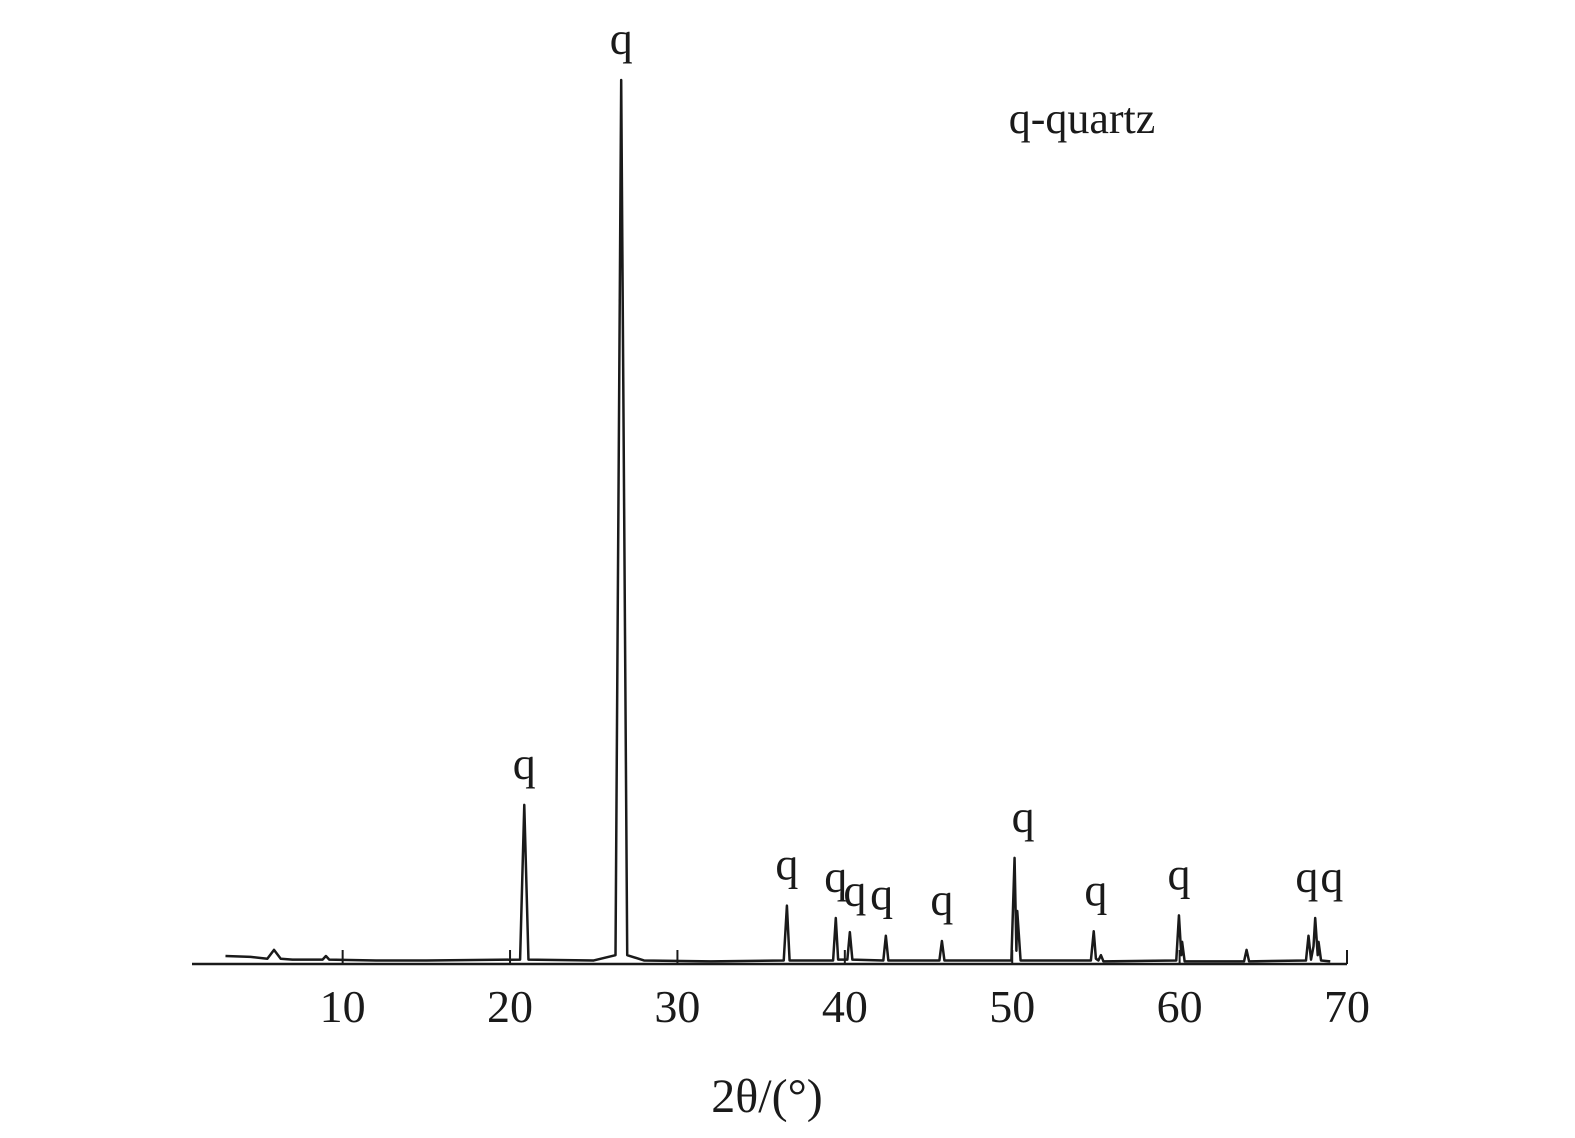 This screenshot has width=1575, height=1138. Describe the element at coordinates (1180, 1006) in the screenshot. I see `x-tick-label: 60` at that location.